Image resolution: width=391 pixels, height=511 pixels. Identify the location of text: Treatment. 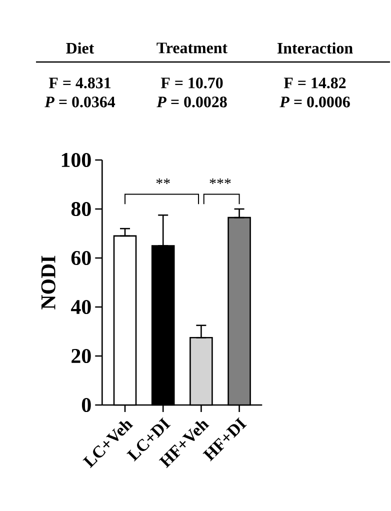
(192, 48).